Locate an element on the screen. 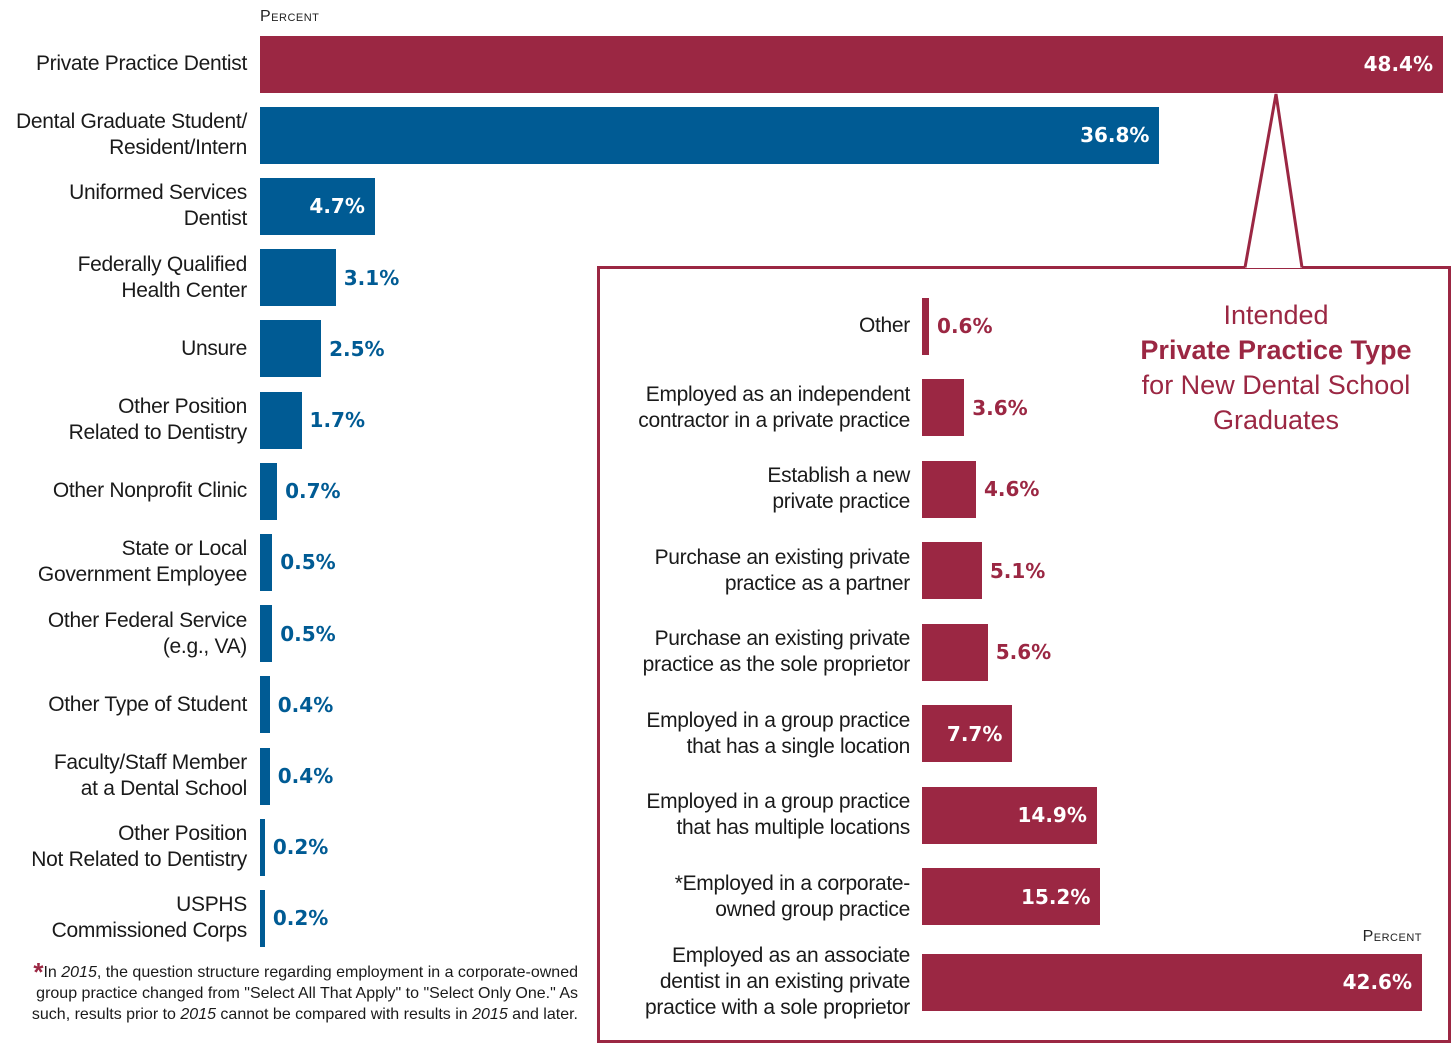 The image size is (1455, 1049). left-category-label: Uniformed Services Dentist is located at coordinates (158, 206).